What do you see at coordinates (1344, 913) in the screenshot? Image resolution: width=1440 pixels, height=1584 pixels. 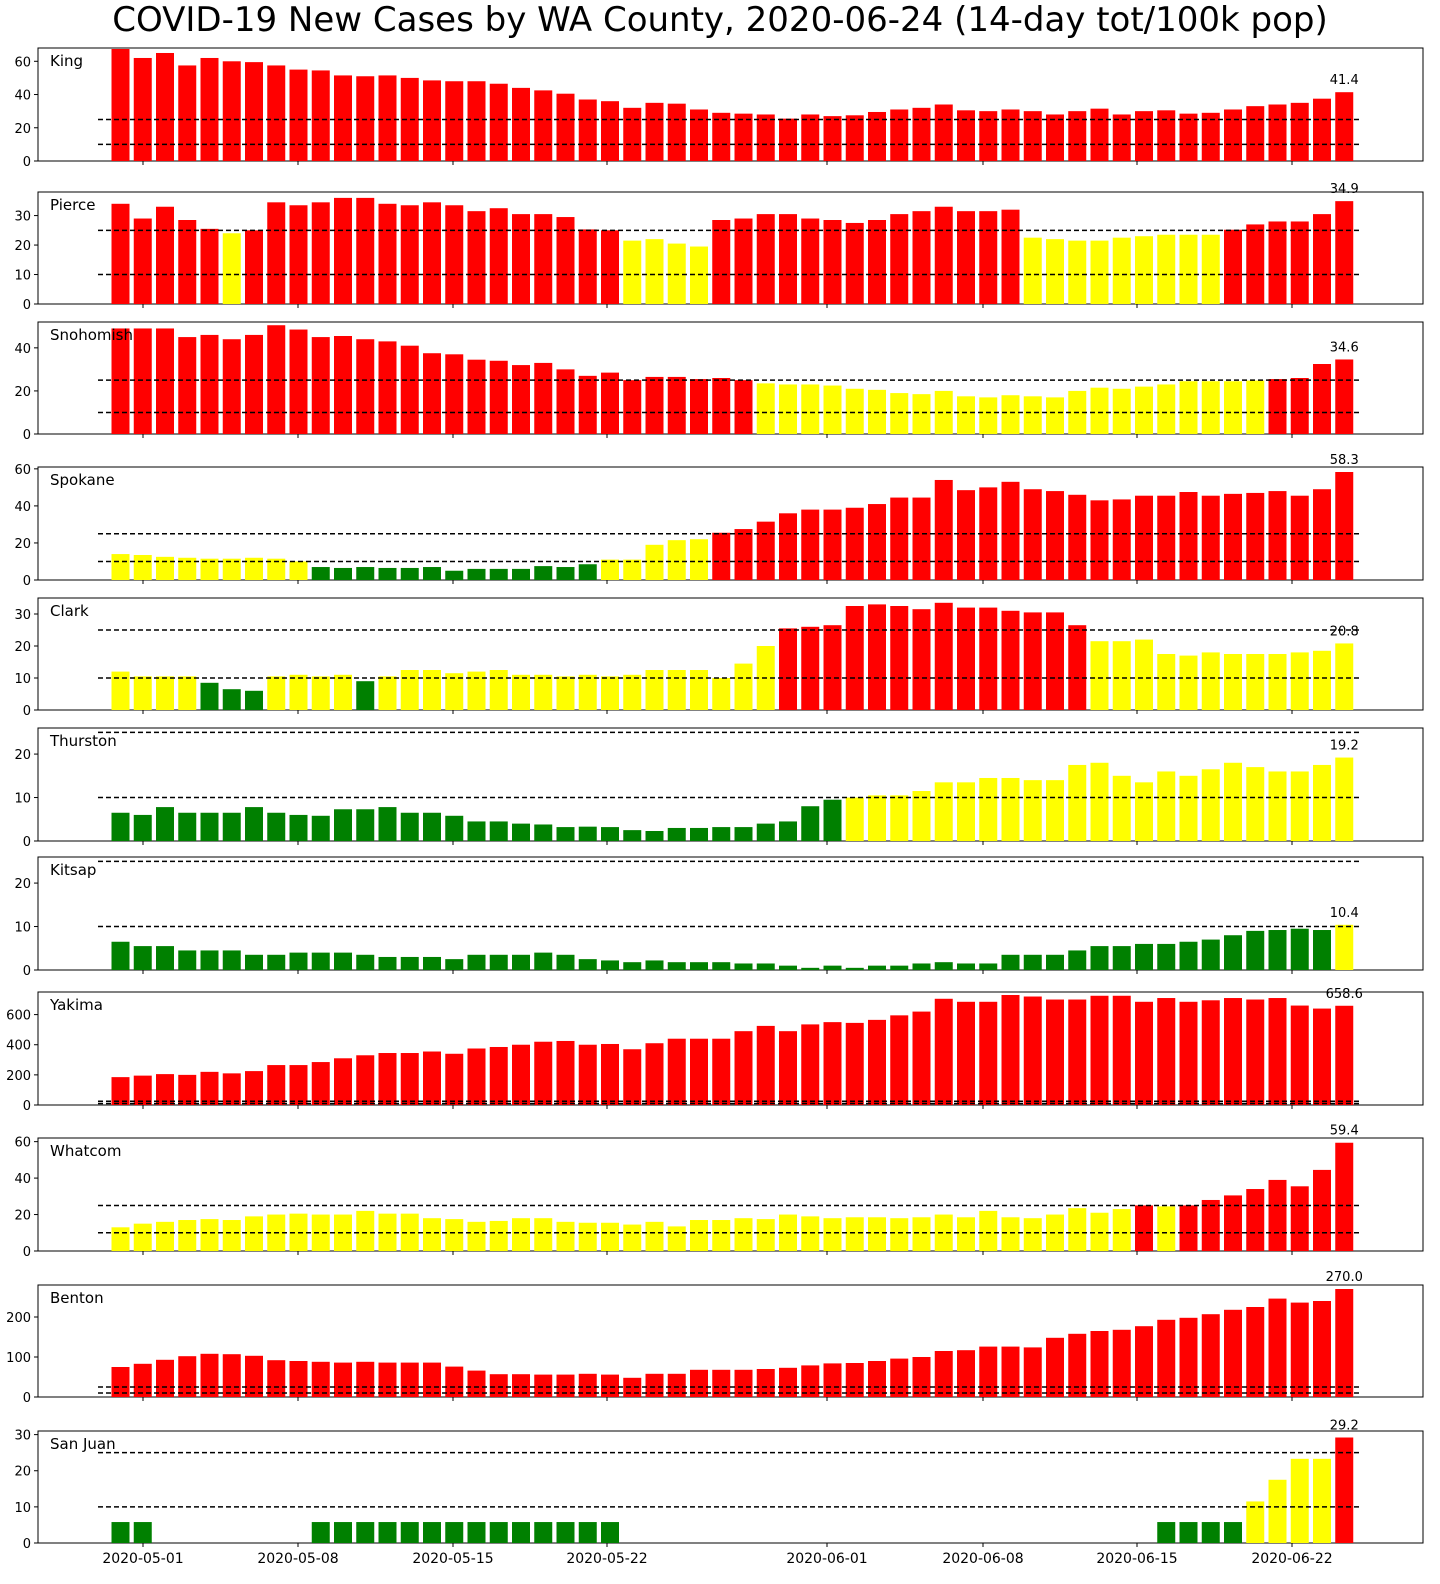 I see `panel-kitsap-last-value-label: 10.4` at bounding box center [1344, 913].